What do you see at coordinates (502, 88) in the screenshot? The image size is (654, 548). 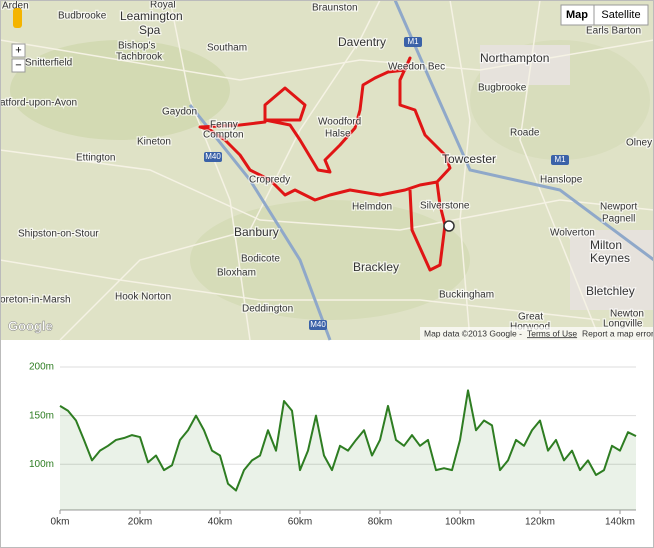 I see `place-label: Bugbrooke` at bounding box center [502, 88].